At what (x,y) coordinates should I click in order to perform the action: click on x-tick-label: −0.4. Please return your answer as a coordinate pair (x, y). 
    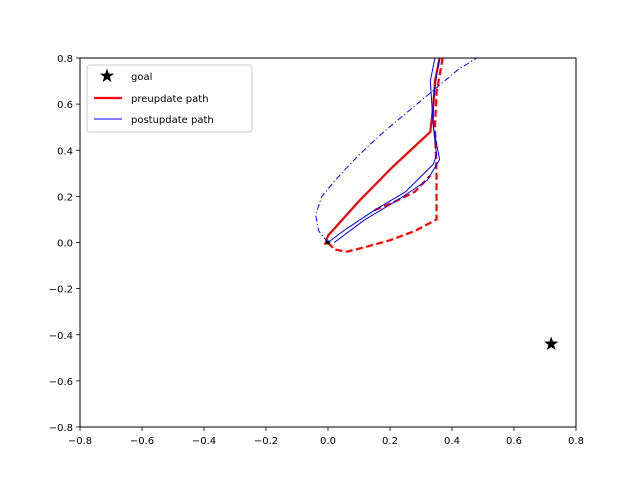
    Looking at the image, I should click on (204, 441).